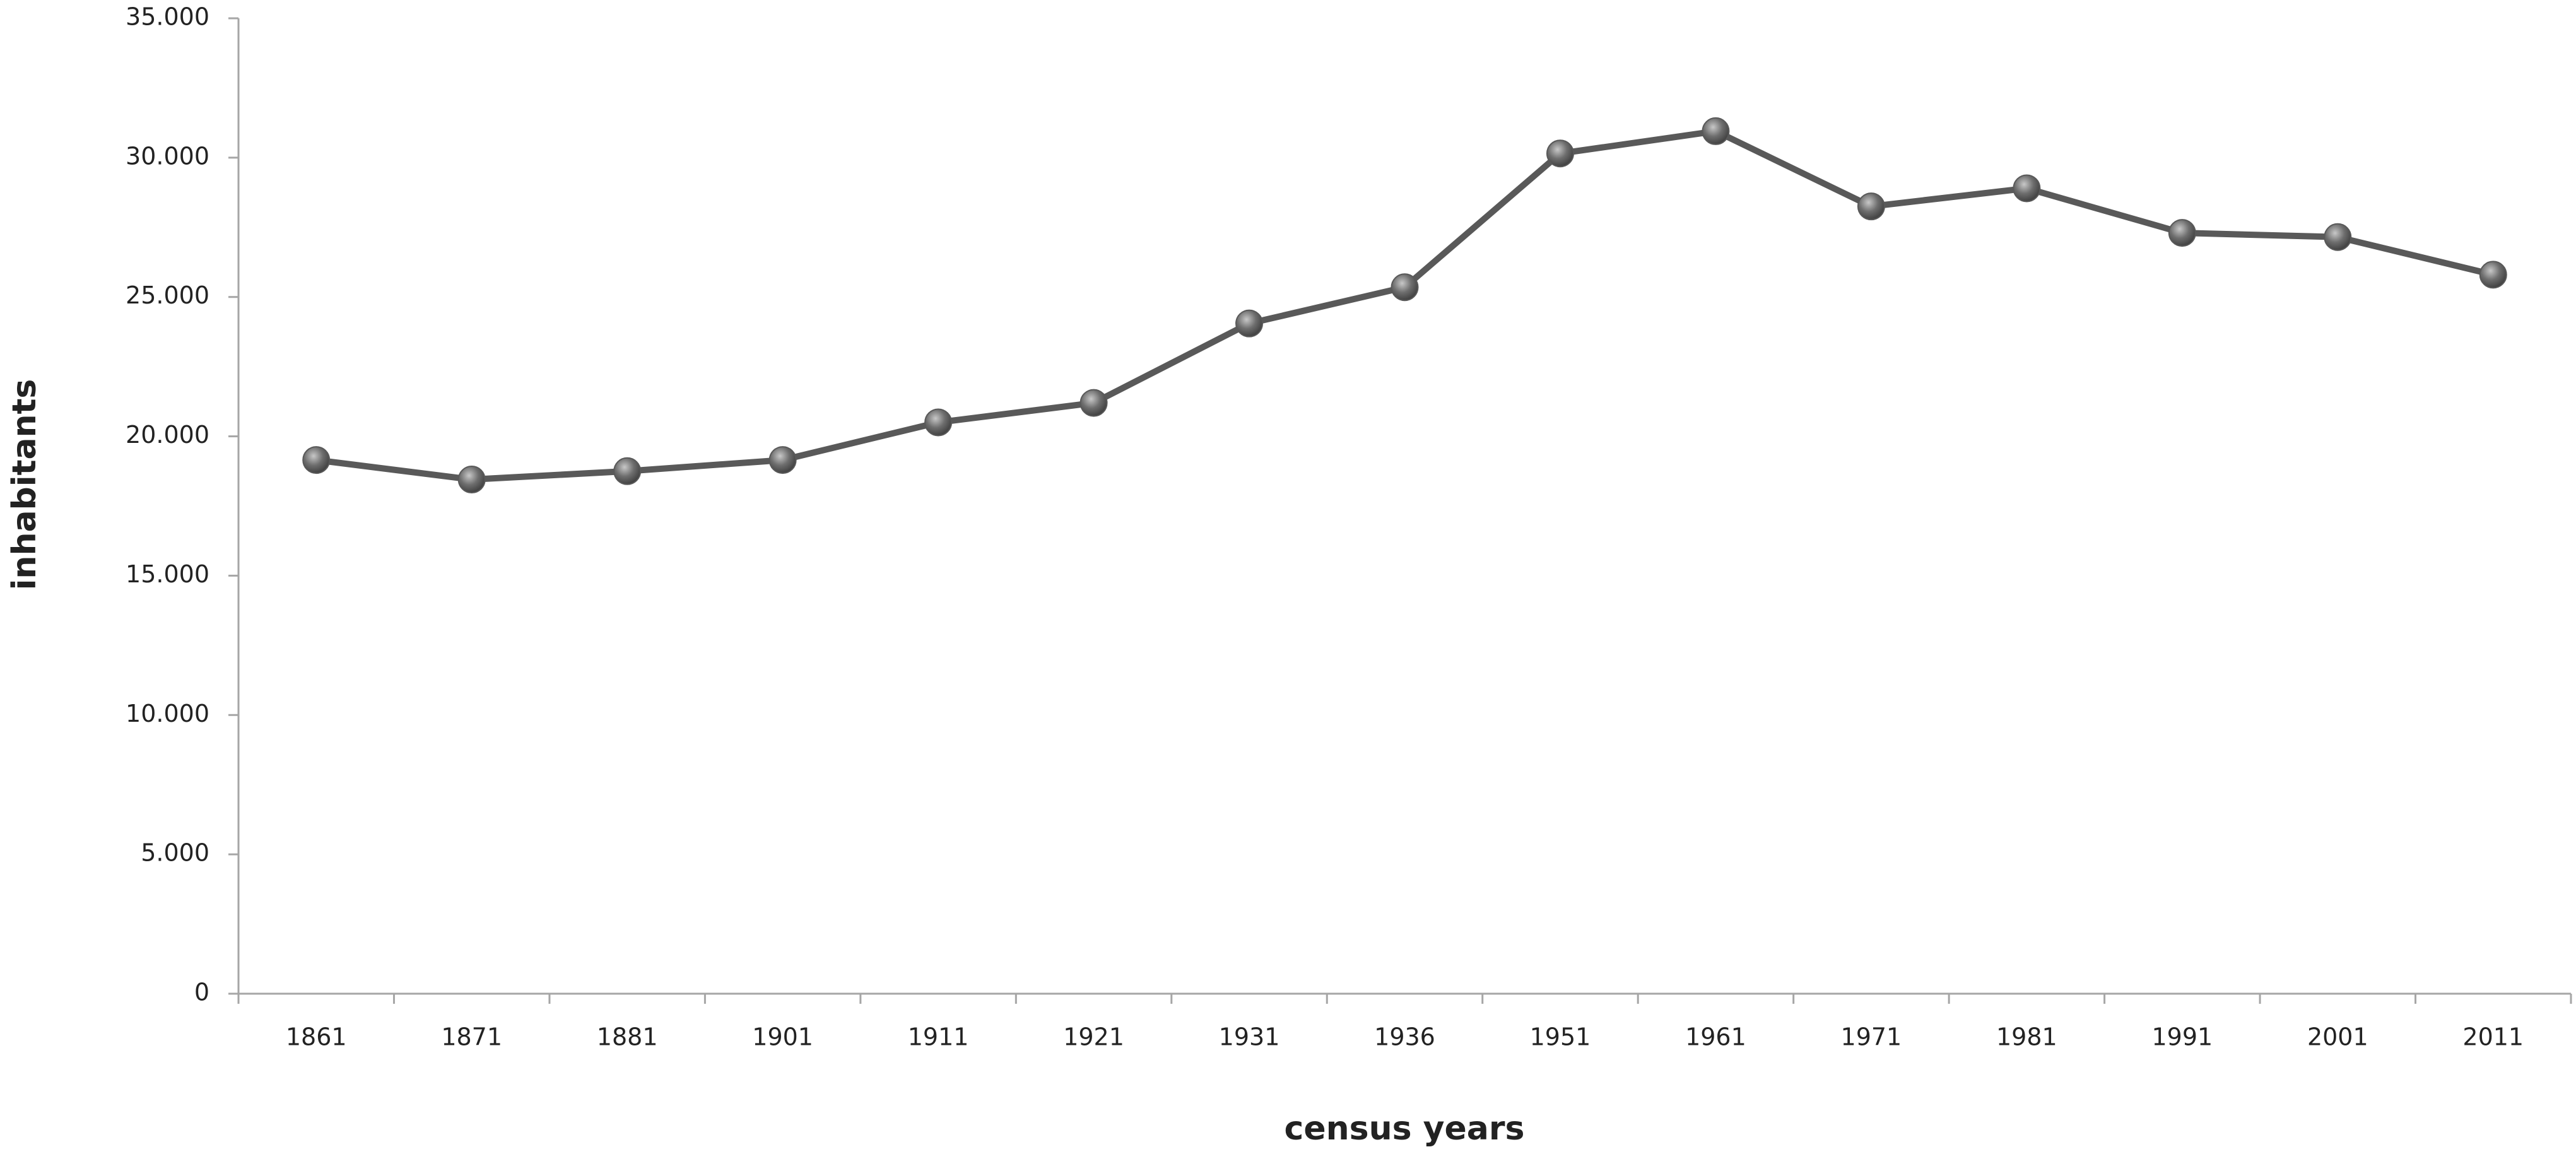 The image size is (2576, 1159). What do you see at coordinates (167, 435) in the screenshot?
I see `y-tick-label: 20.000` at bounding box center [167, 435].